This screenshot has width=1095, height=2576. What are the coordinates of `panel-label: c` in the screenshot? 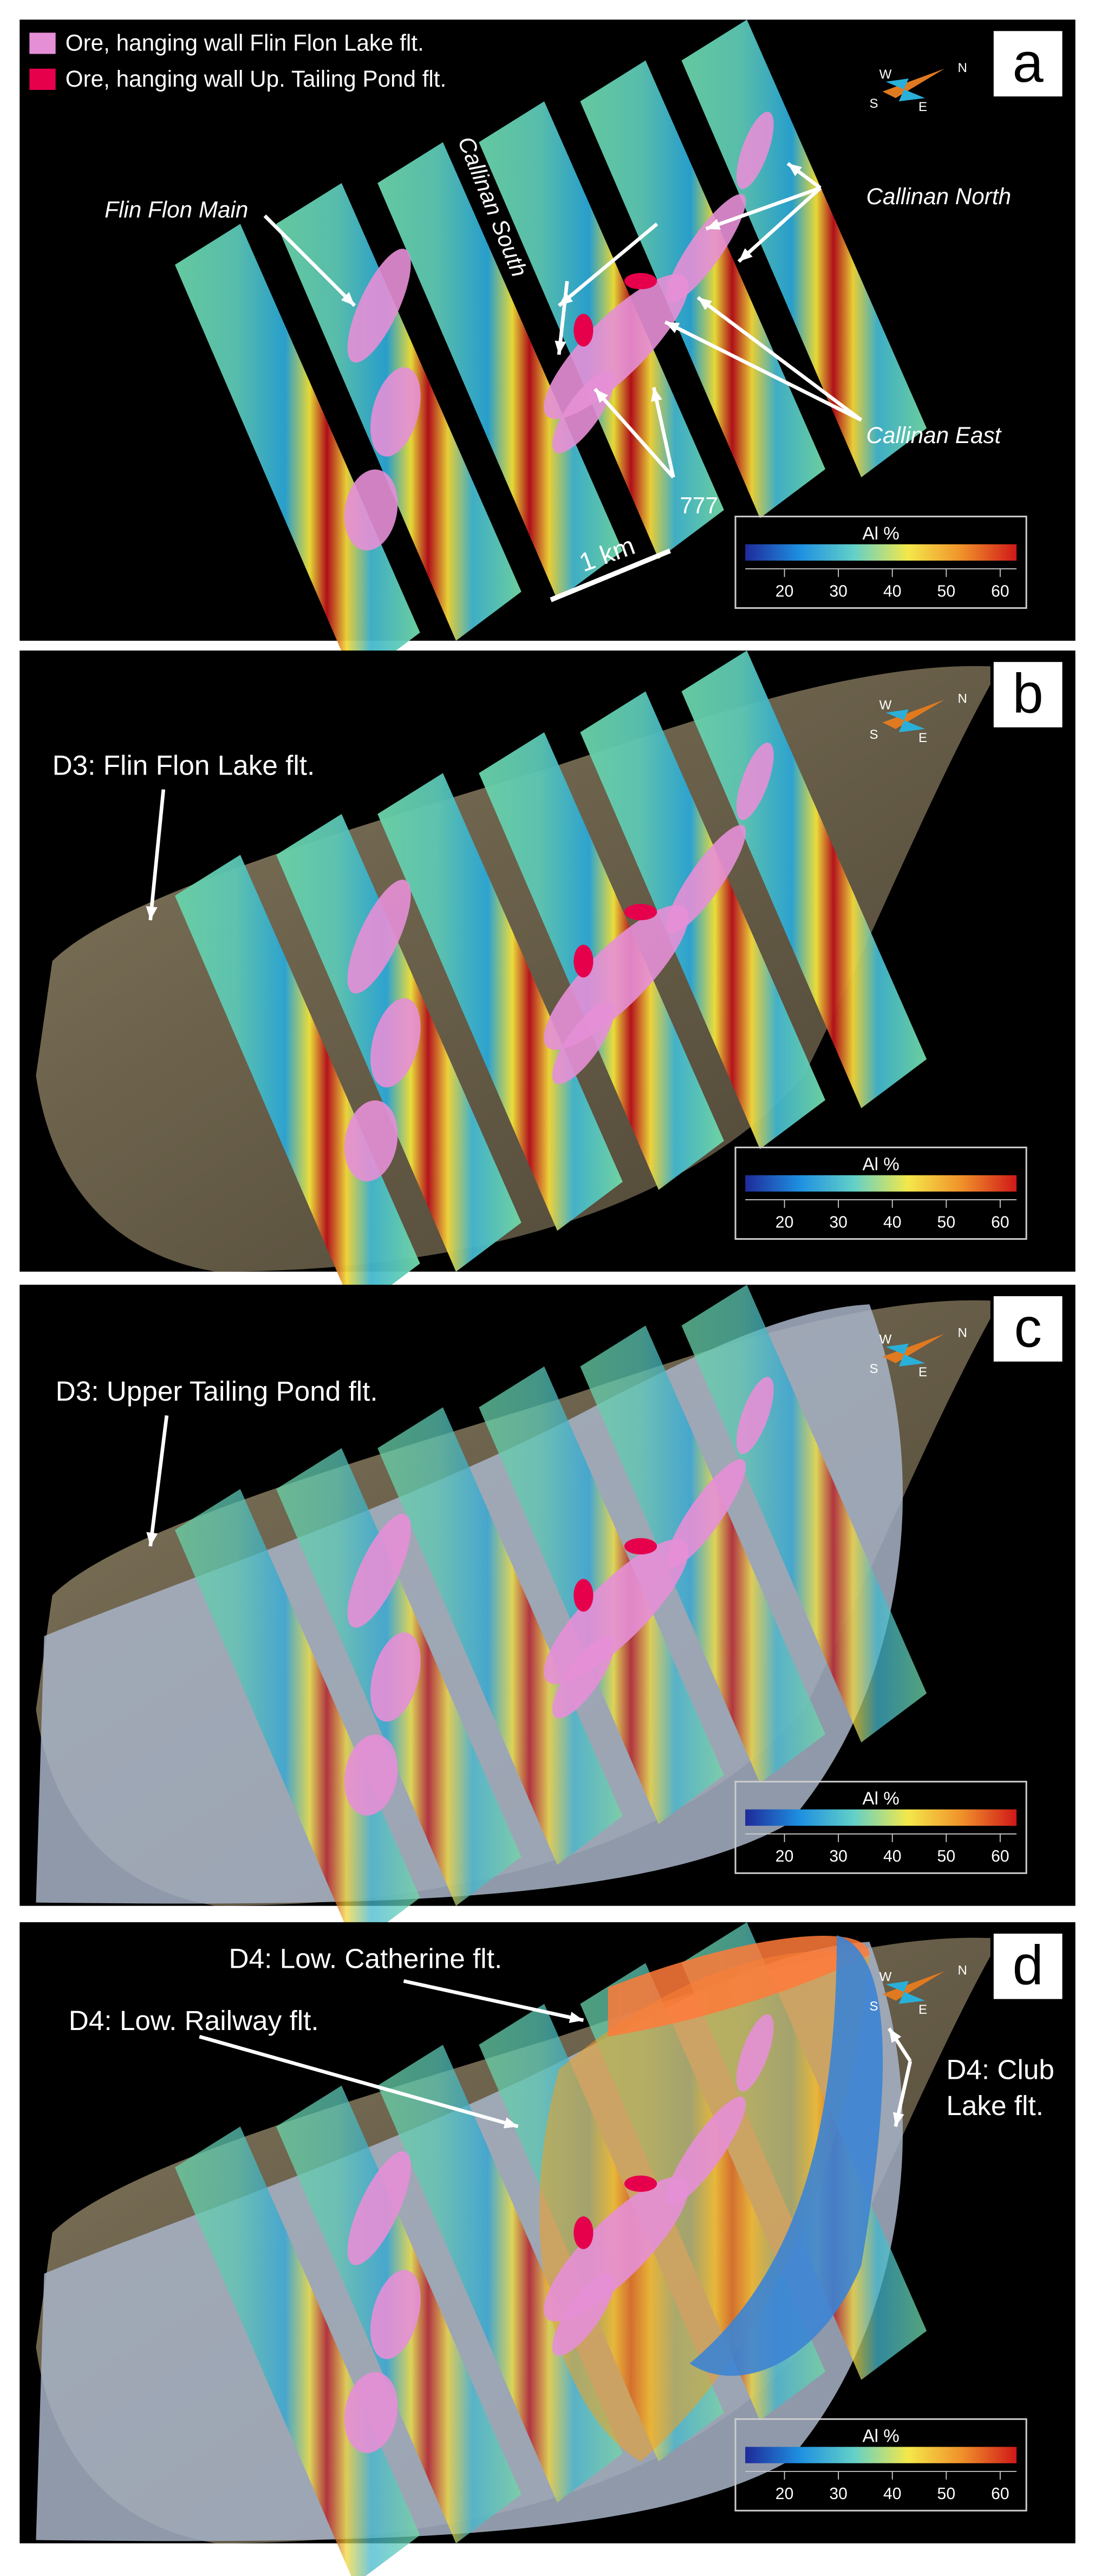 It's located at (1028, 1328).